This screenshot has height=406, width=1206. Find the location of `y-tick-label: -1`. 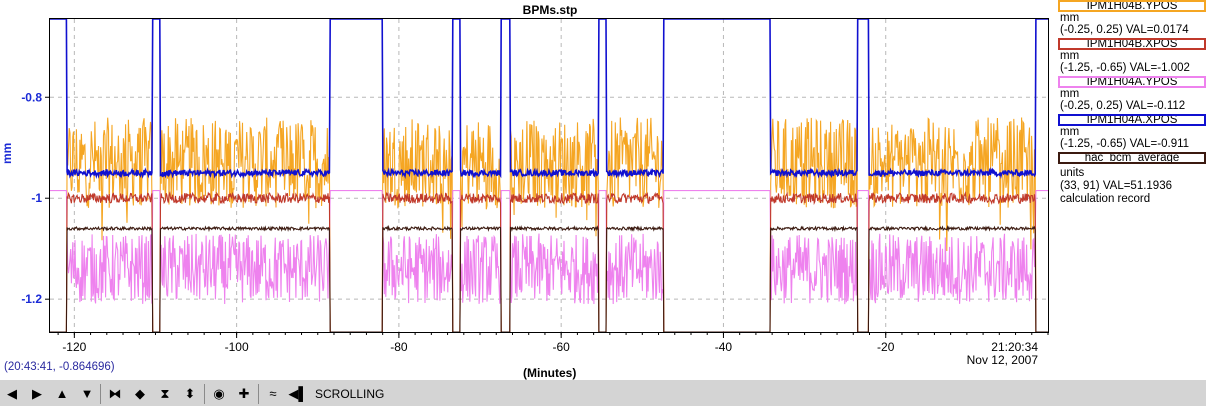

y-tick-label: -1 is located at coordinates (36, 198).